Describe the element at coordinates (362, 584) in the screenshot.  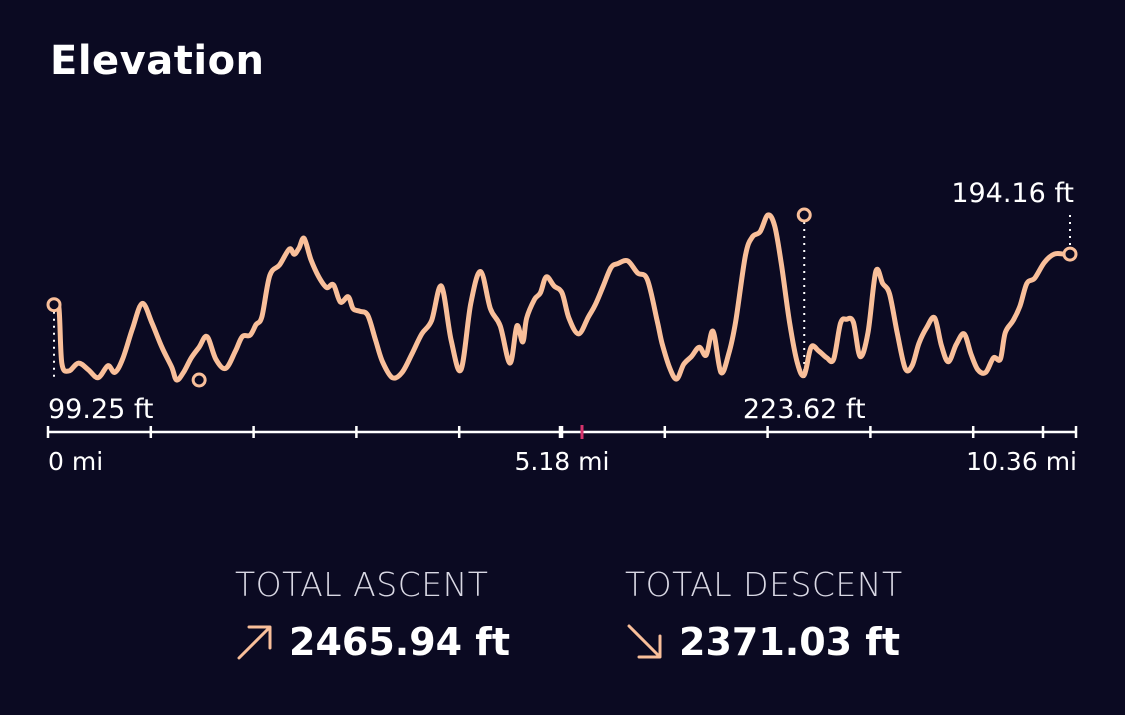
I see `total-ascent-label: TOTAL ASCENT` at that location.